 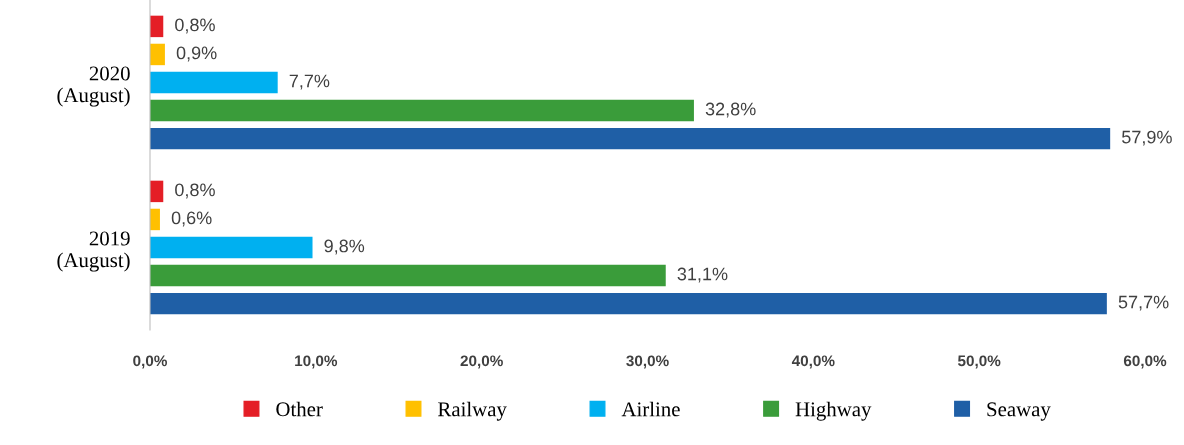 I want to click on data-label: 57,9%, so click(x=1147, y=138).